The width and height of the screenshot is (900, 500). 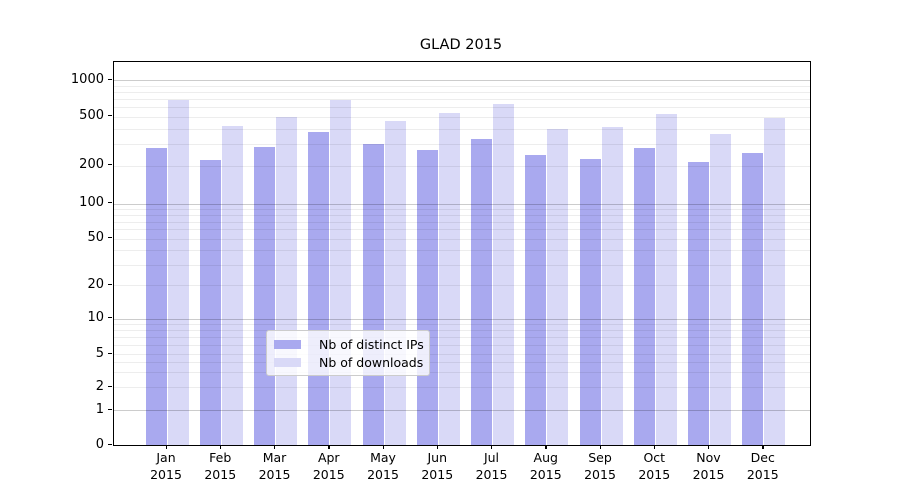 I want to click on y-tick-label: 5, so click(x=99, y=353).